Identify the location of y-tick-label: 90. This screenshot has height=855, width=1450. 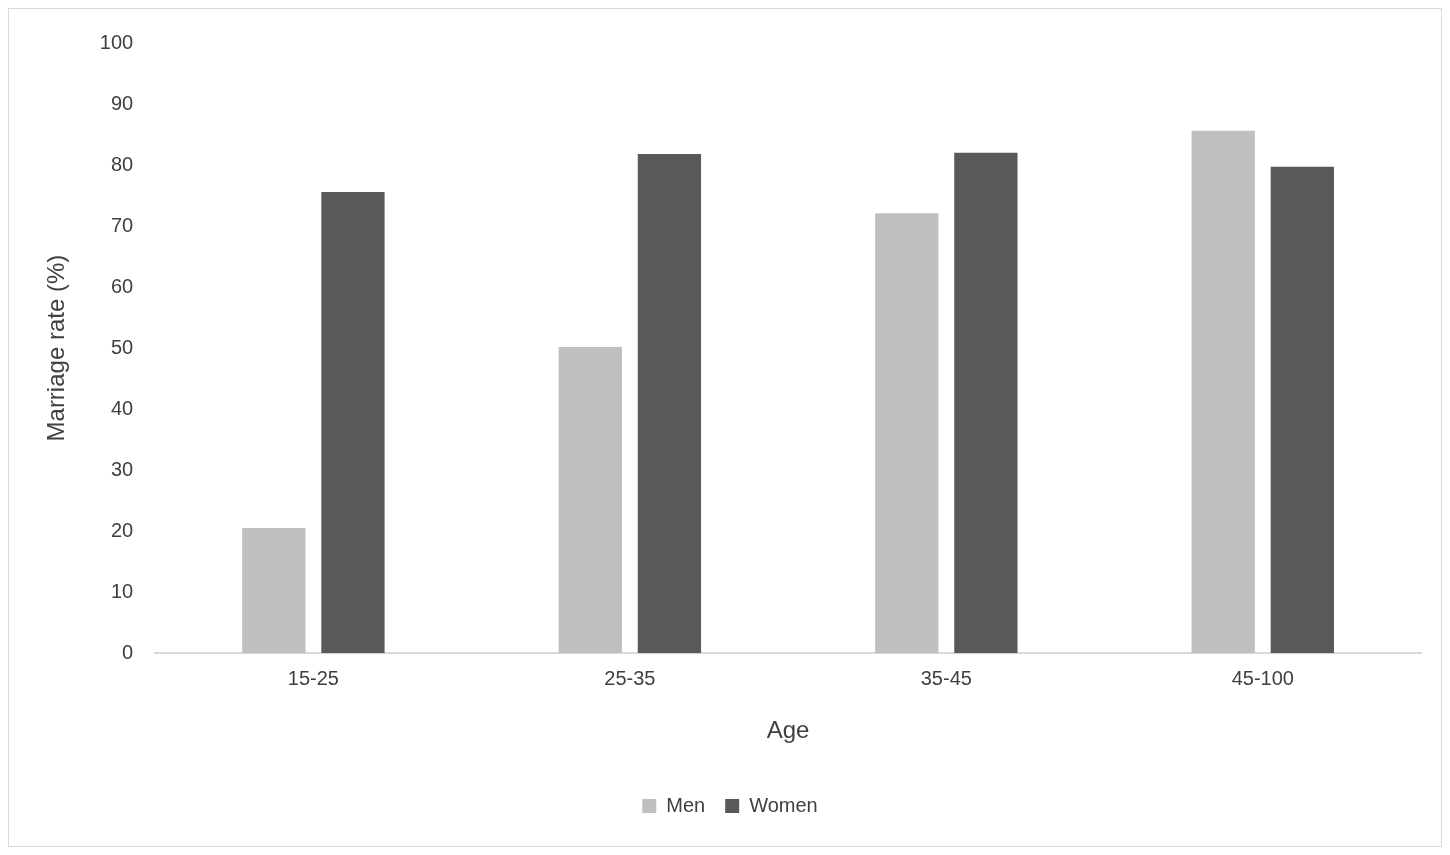
(122, 102).